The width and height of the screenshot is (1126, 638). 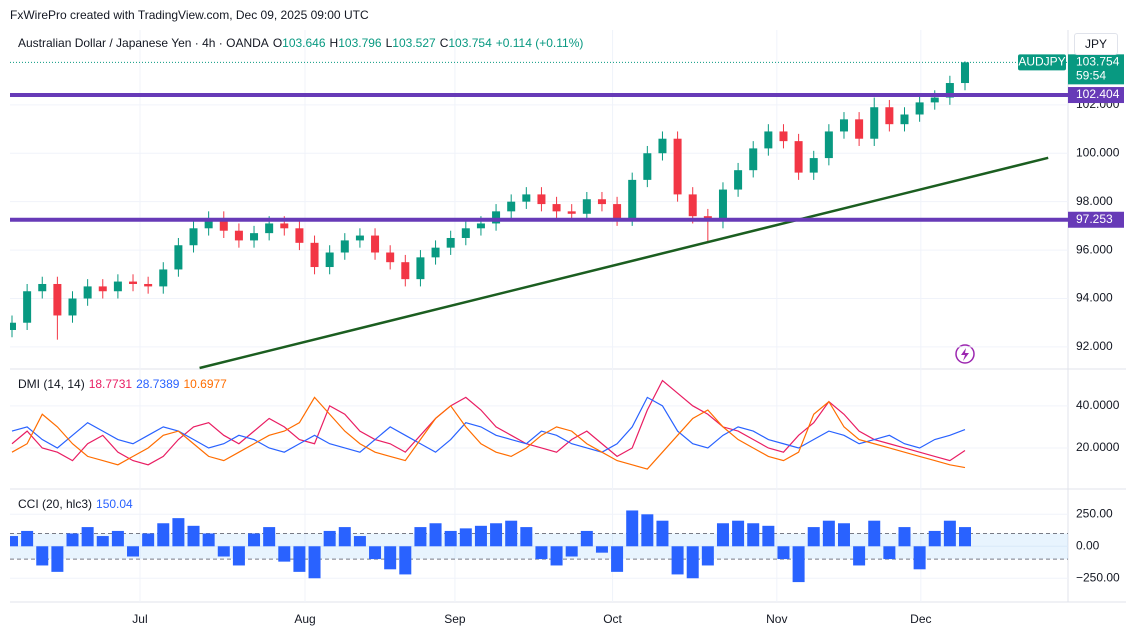 What do you see at coordinates (612, 619) in the screenshot?
I see `x-tick-label: Oct` at bounding box center [612, 619].